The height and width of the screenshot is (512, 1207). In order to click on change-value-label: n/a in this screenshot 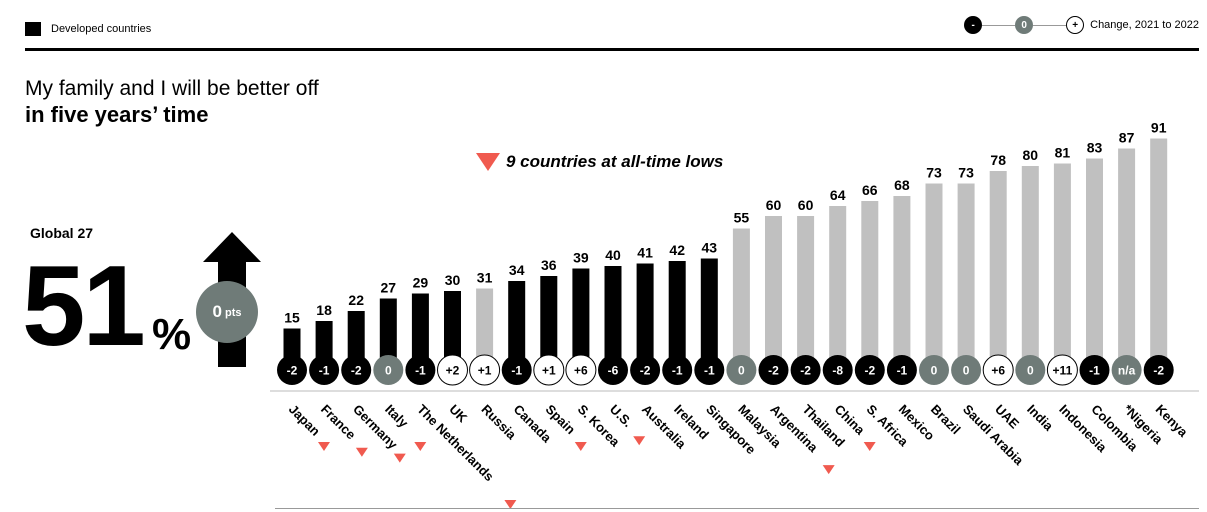, I will do `click(1127, 371)`.